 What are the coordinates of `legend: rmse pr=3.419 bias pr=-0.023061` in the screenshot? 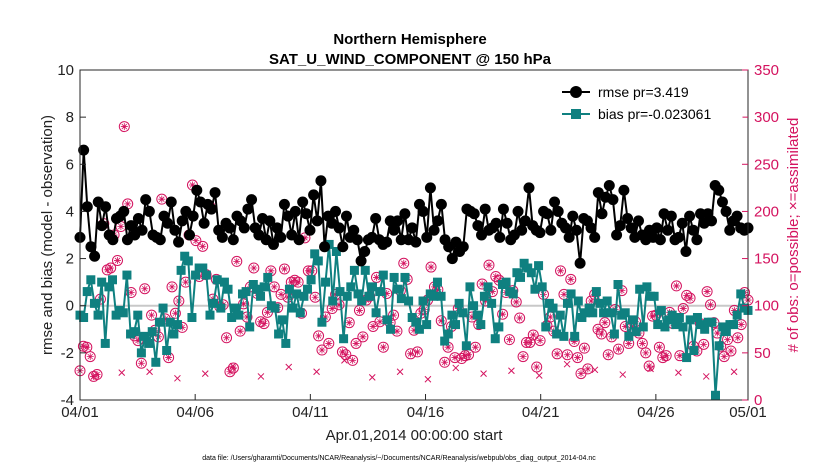 It's located at (649, 102).